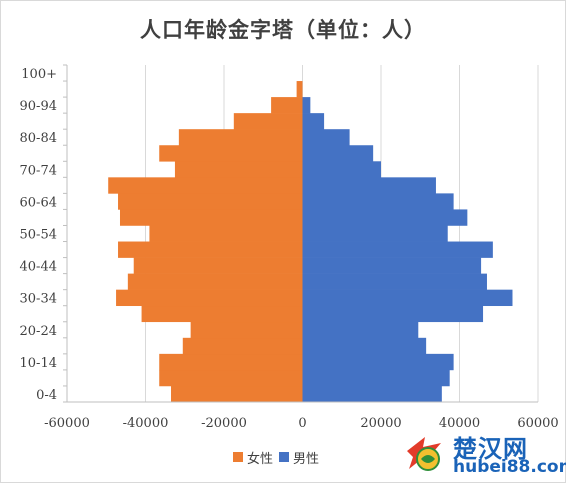 The width and height of the screenshot is (566, 483). What do you see at coordinates (39, 74) in the screenshot?
I see `y-tick-label: 100+` at bounding box center [39, 74].